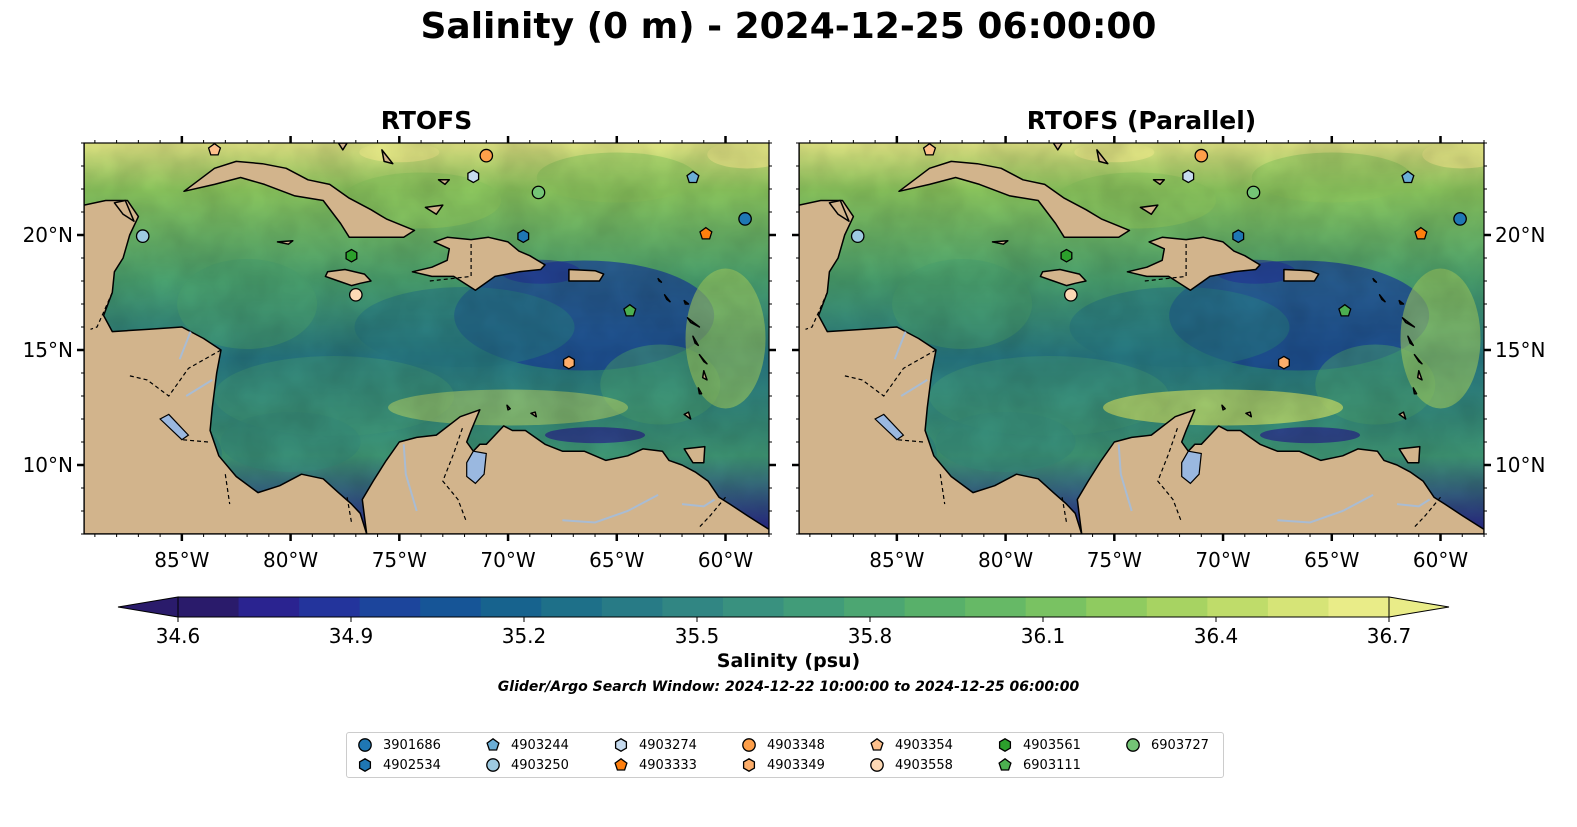 This screenshot has width=1577, height=827. I want to click on legend-label: 6903727, so click(1180, 745).